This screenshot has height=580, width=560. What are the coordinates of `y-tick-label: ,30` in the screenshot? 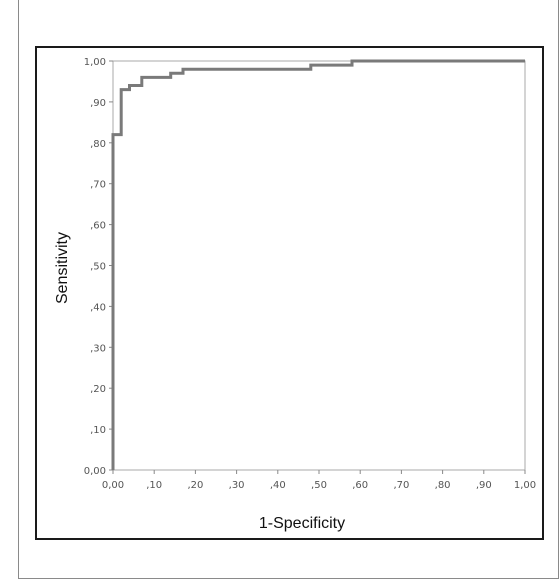 It's located at (98, 348).